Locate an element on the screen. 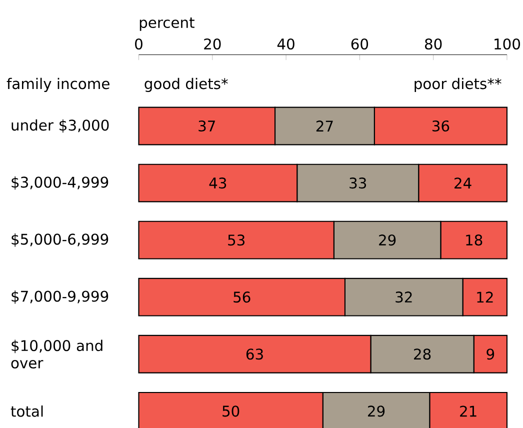 This screenshot has width=523, height=428. x-tick-label: 60 is located at coordinates (359, 44).